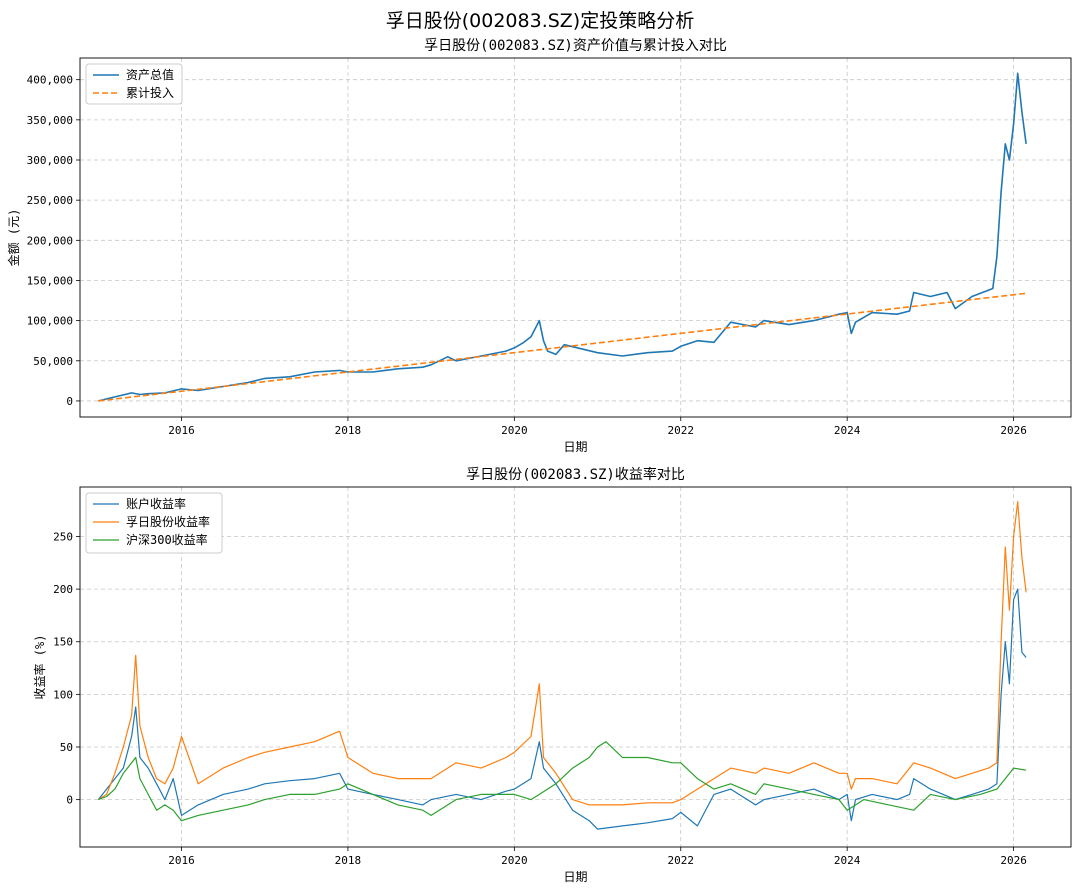  What do you see at coordinates (50, 120) in the screenshot?
I see `y-tick-label: 350,000` at bounding box center [50, 120].